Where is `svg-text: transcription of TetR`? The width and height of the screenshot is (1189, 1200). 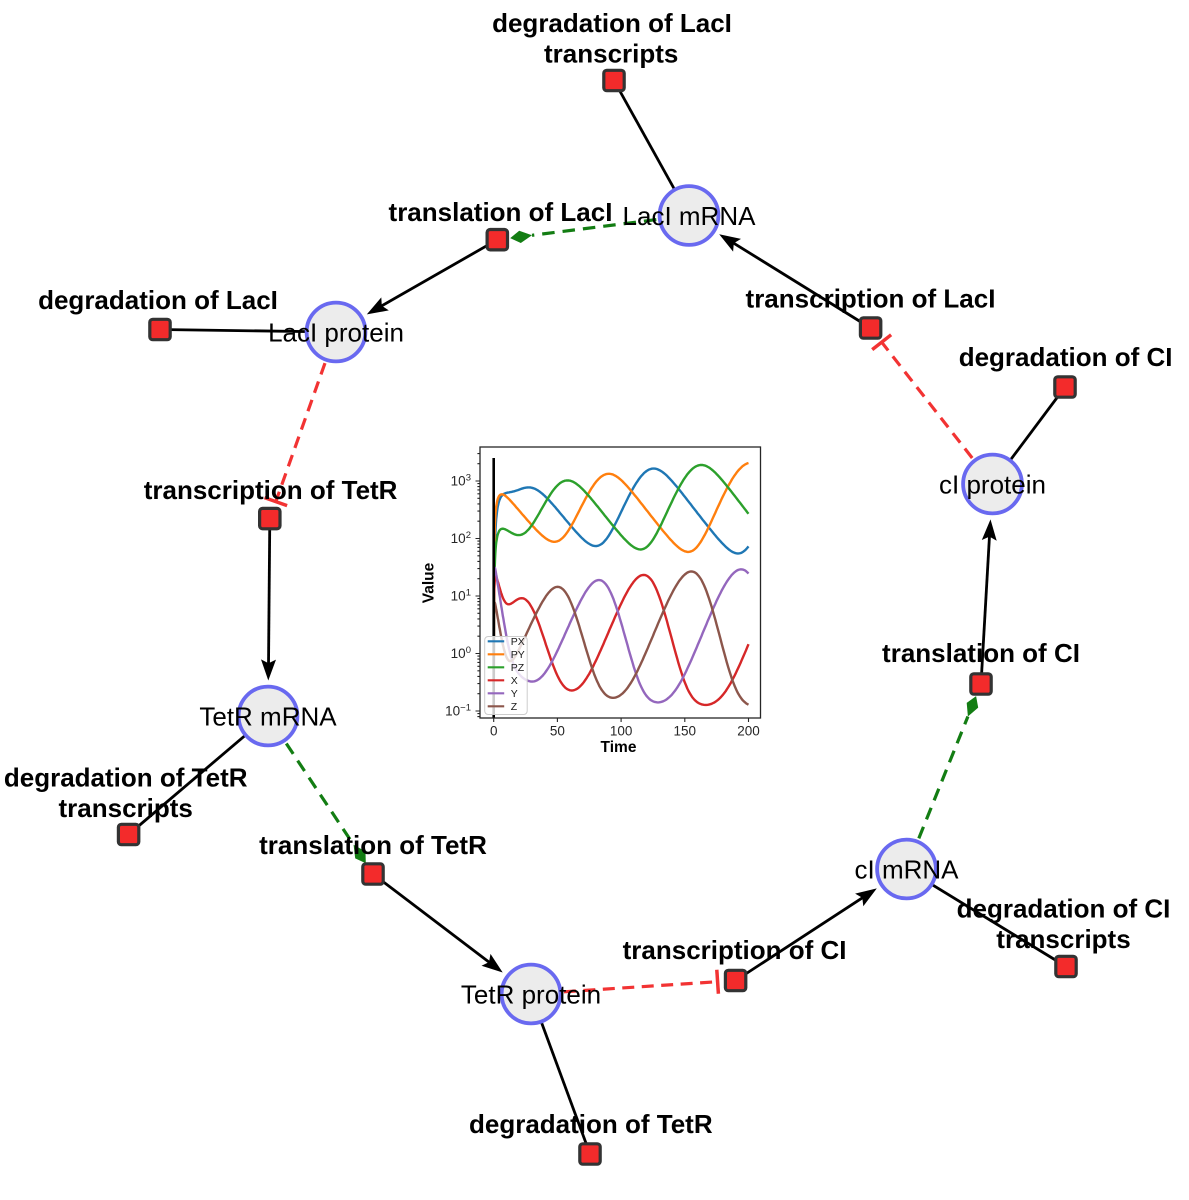
svg-text: transcription of TetR is located at coordinates (271, 490).